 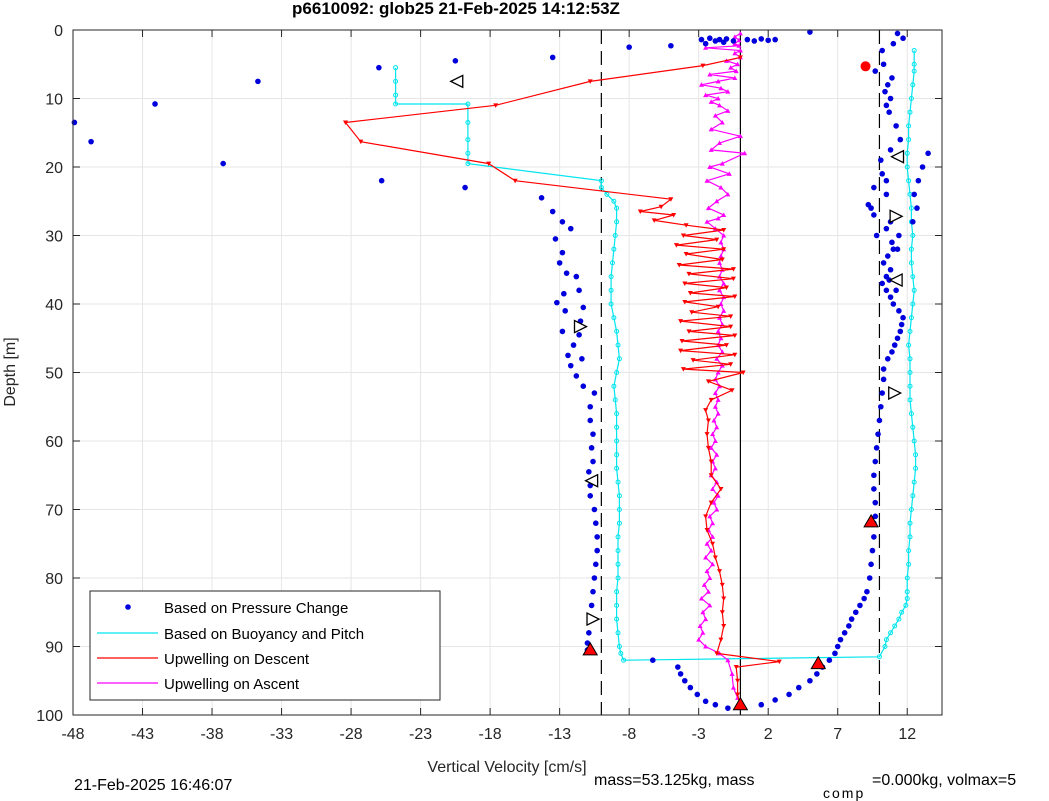 I want to click on y-tick-label: 30, so click(x=54, y=237).